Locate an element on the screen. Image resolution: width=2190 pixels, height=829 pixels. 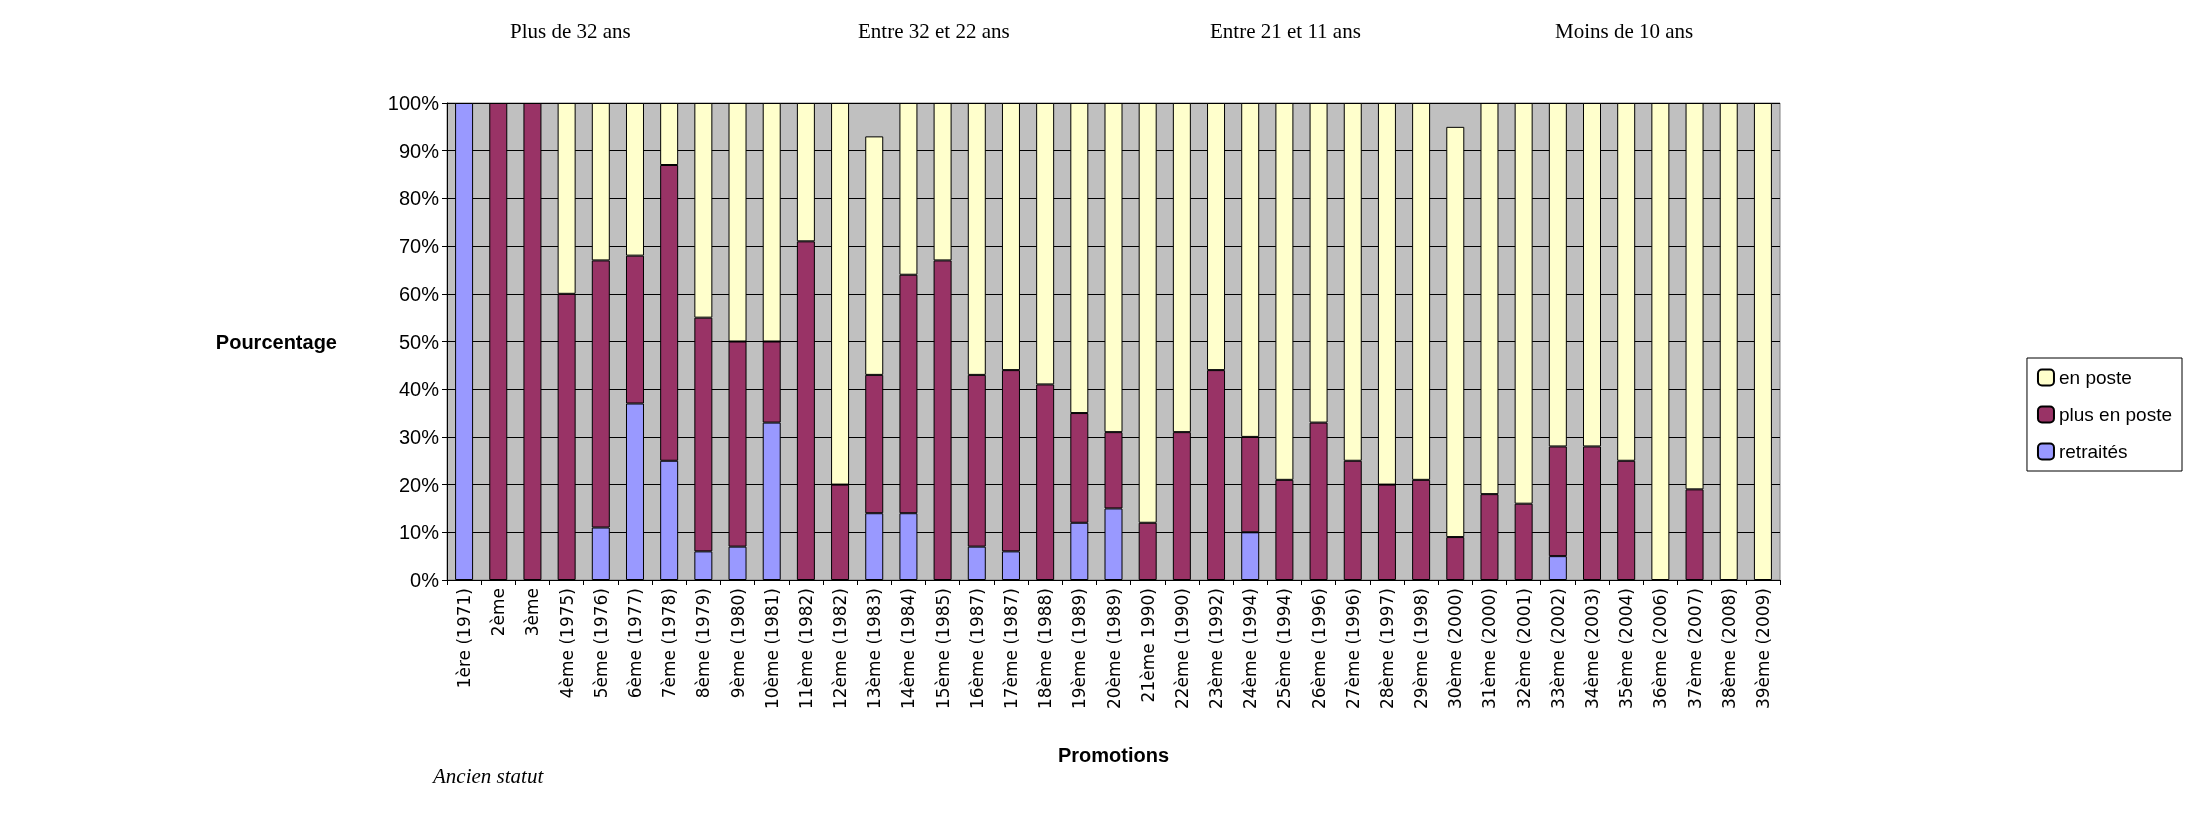
x-tick-label: 32ème (2001) is located at coordinates (1523, 649).